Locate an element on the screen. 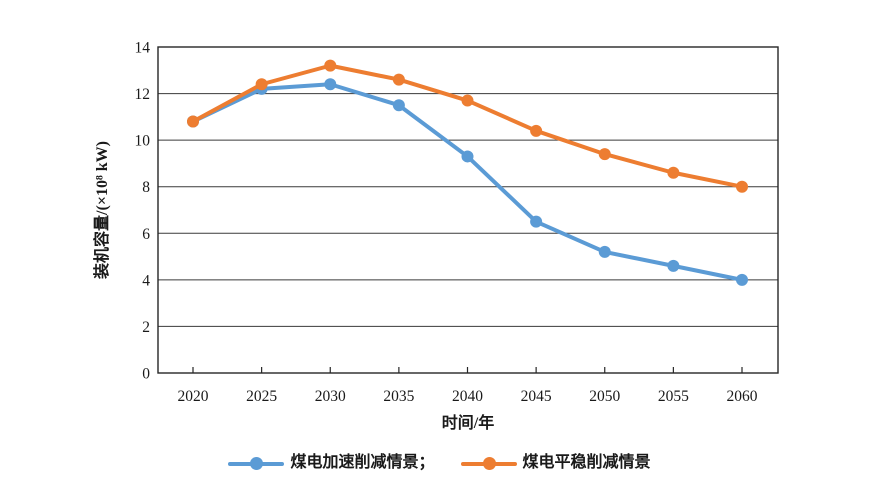 This screenshot has height=501, width=879. y-tick-label: 12 is located at coordinates (143, 94).